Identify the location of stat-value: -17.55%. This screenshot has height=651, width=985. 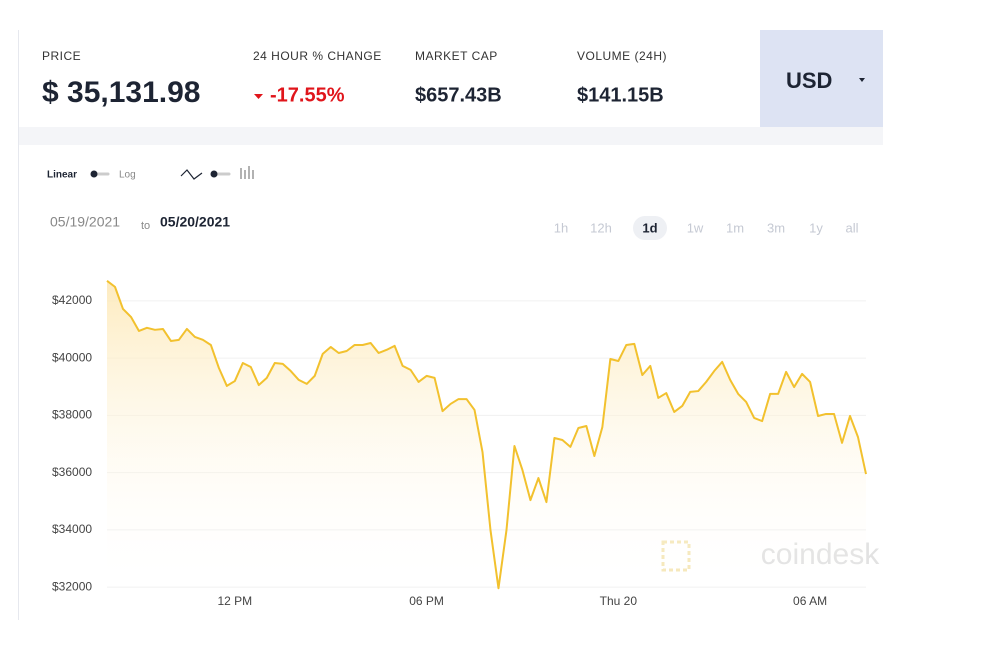
(307, 95).